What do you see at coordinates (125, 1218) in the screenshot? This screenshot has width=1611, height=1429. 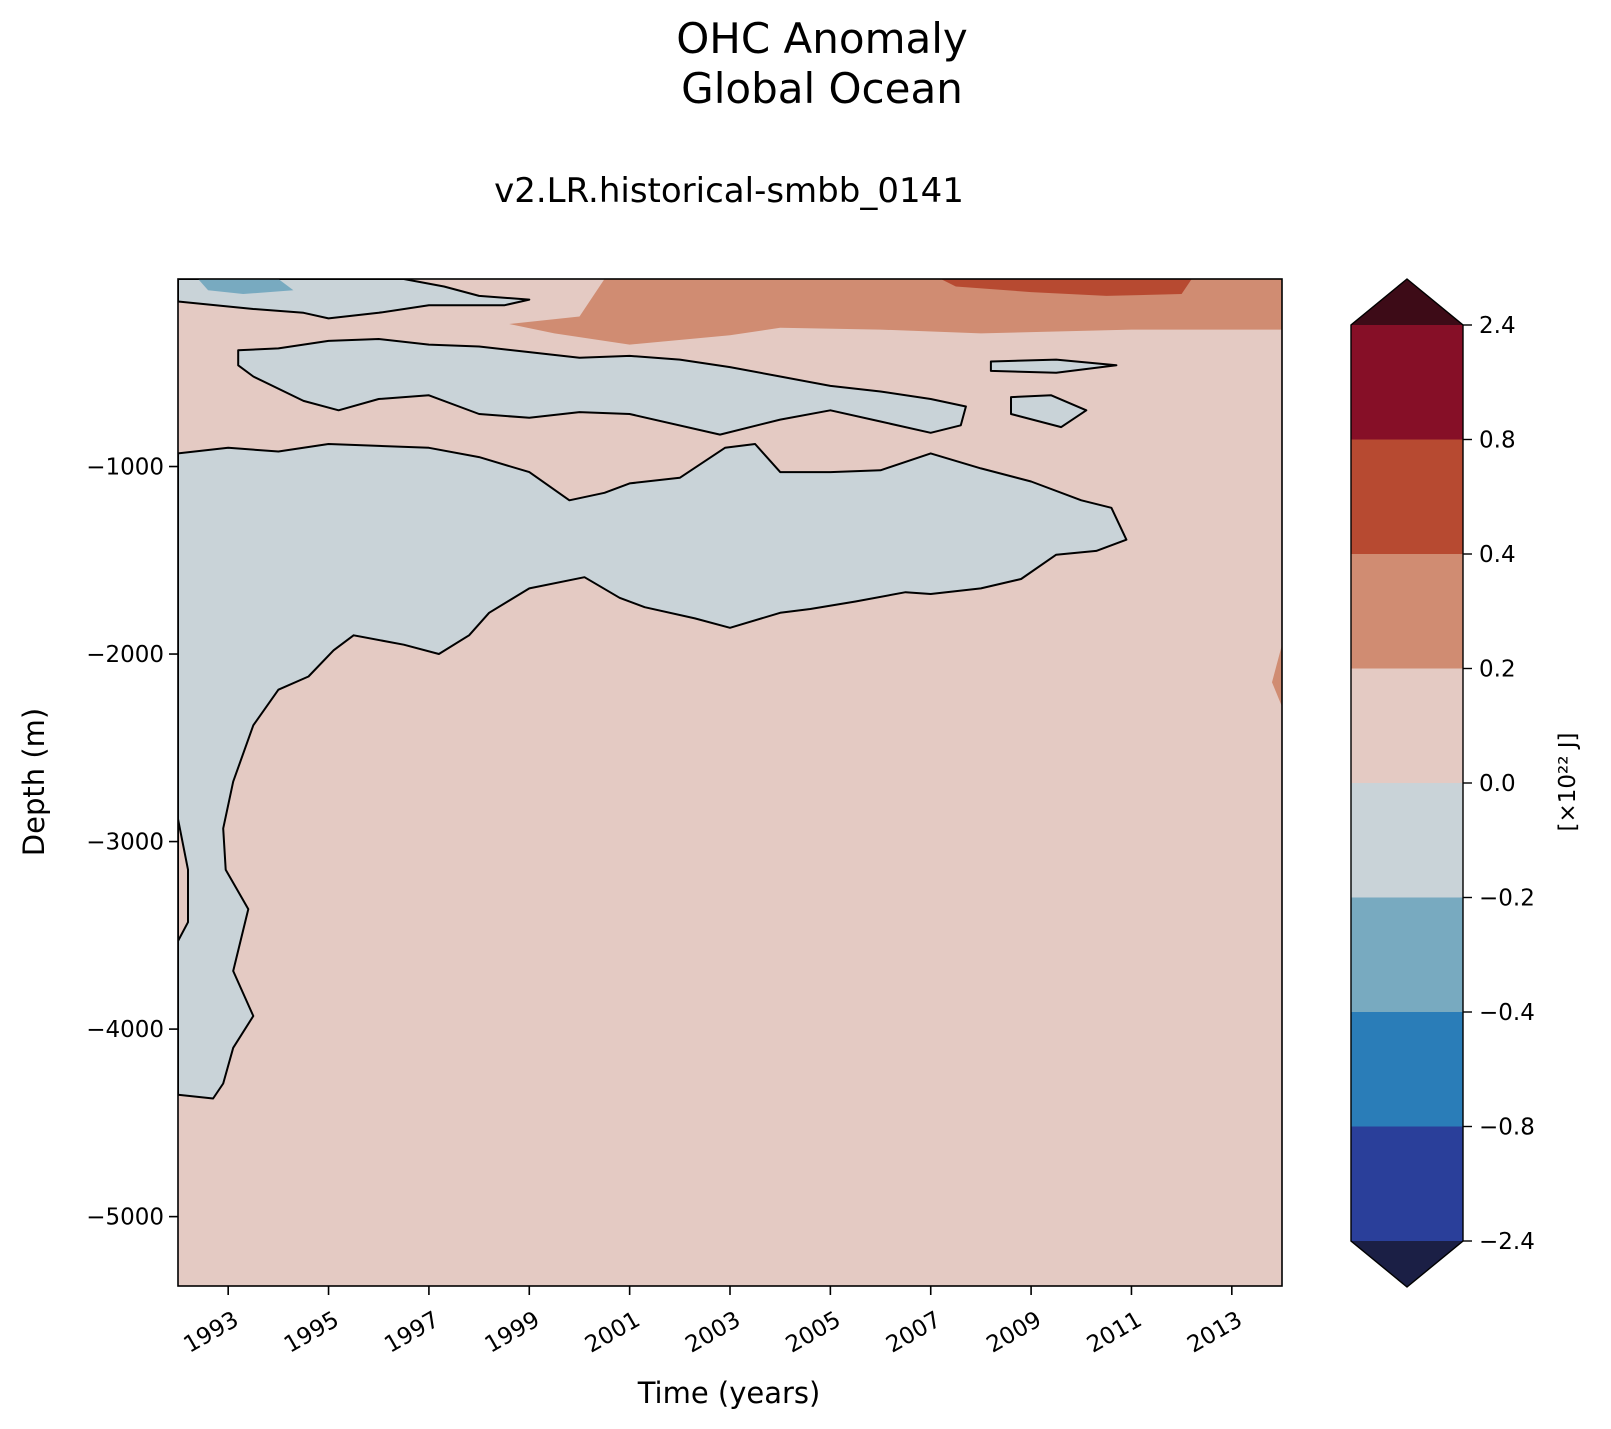 I see `y-tick-label: −5000` at bounding box center [125, 1218].